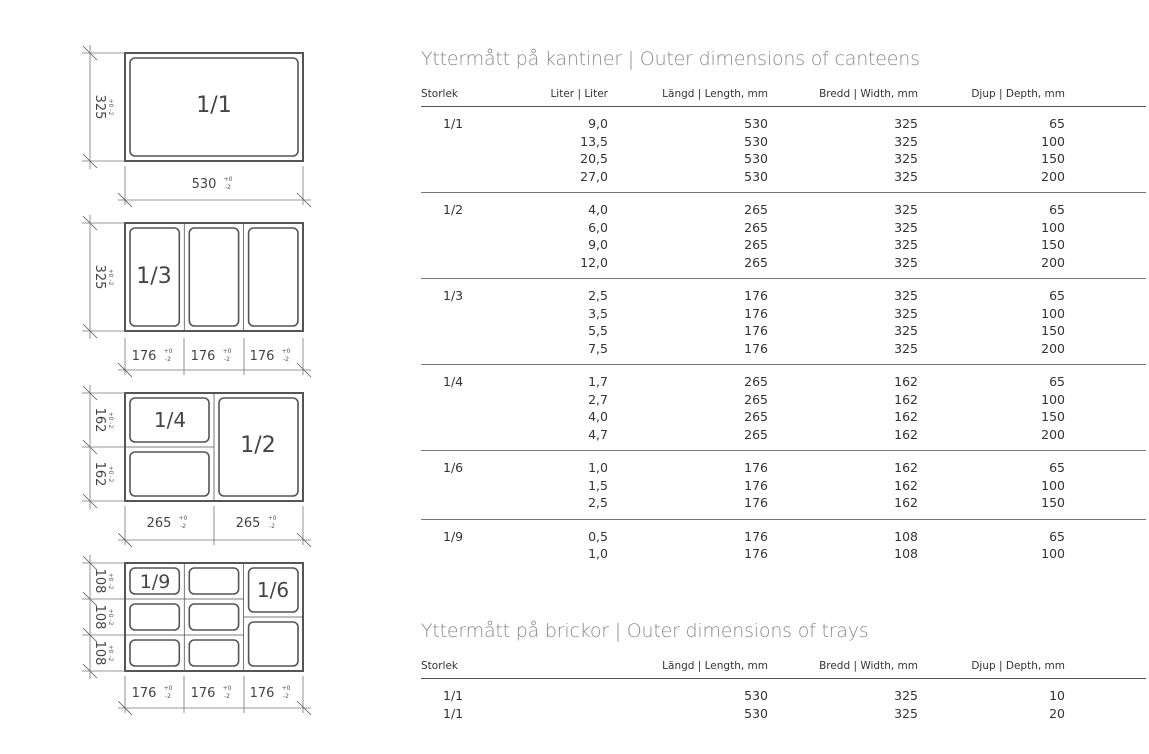 This screenshot has height=754, width=1149. I want to click on size-cell: 1/6, so click(453, 467).